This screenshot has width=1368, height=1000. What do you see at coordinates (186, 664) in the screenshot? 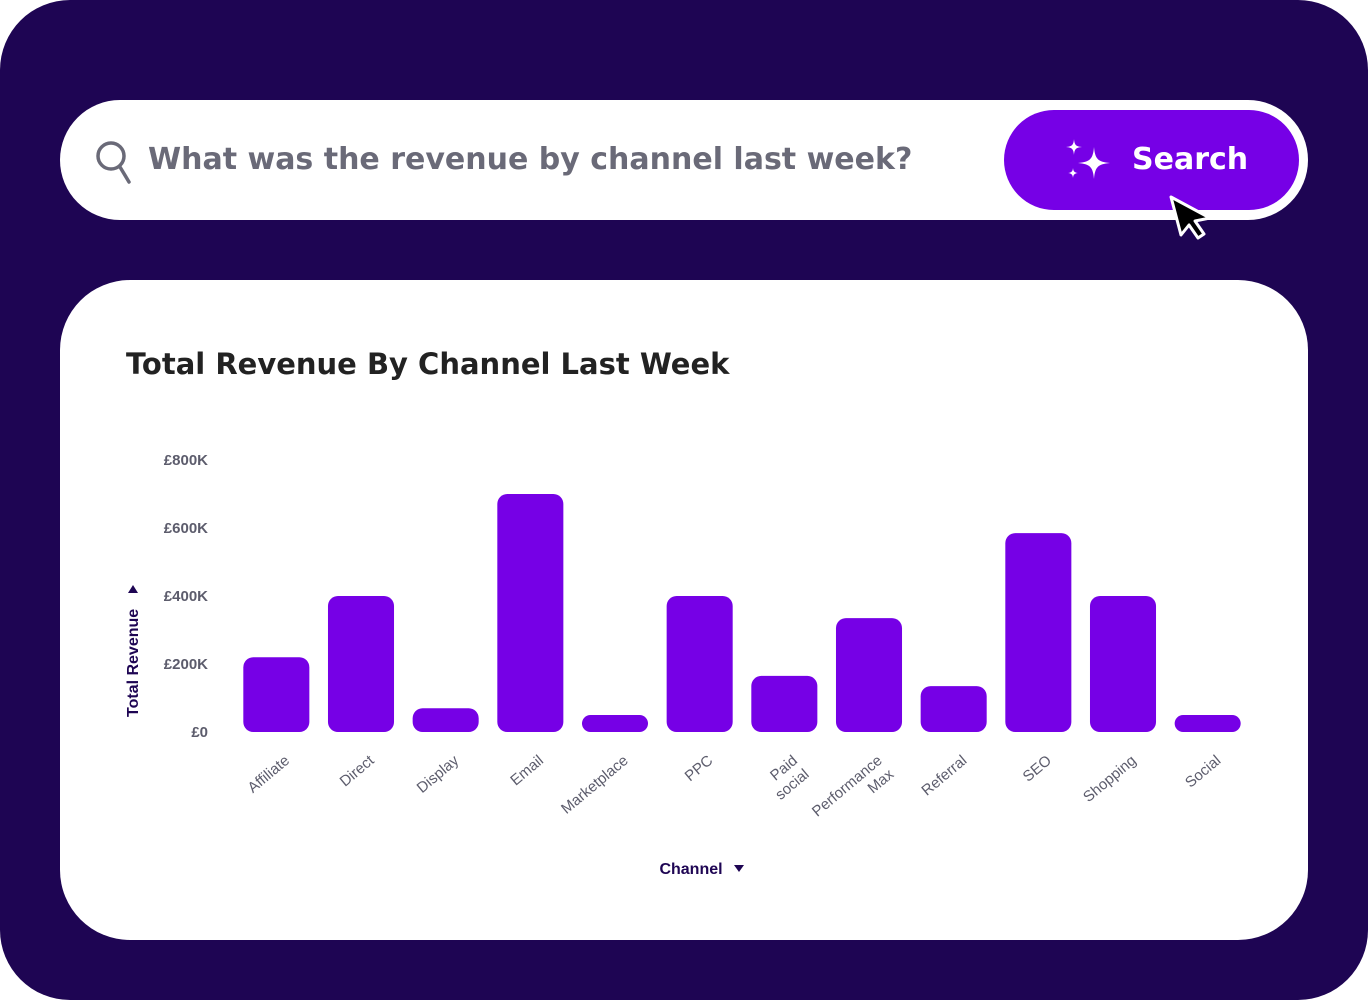
I see `y-tick-label: £200K` at bounding box center [186, 664].